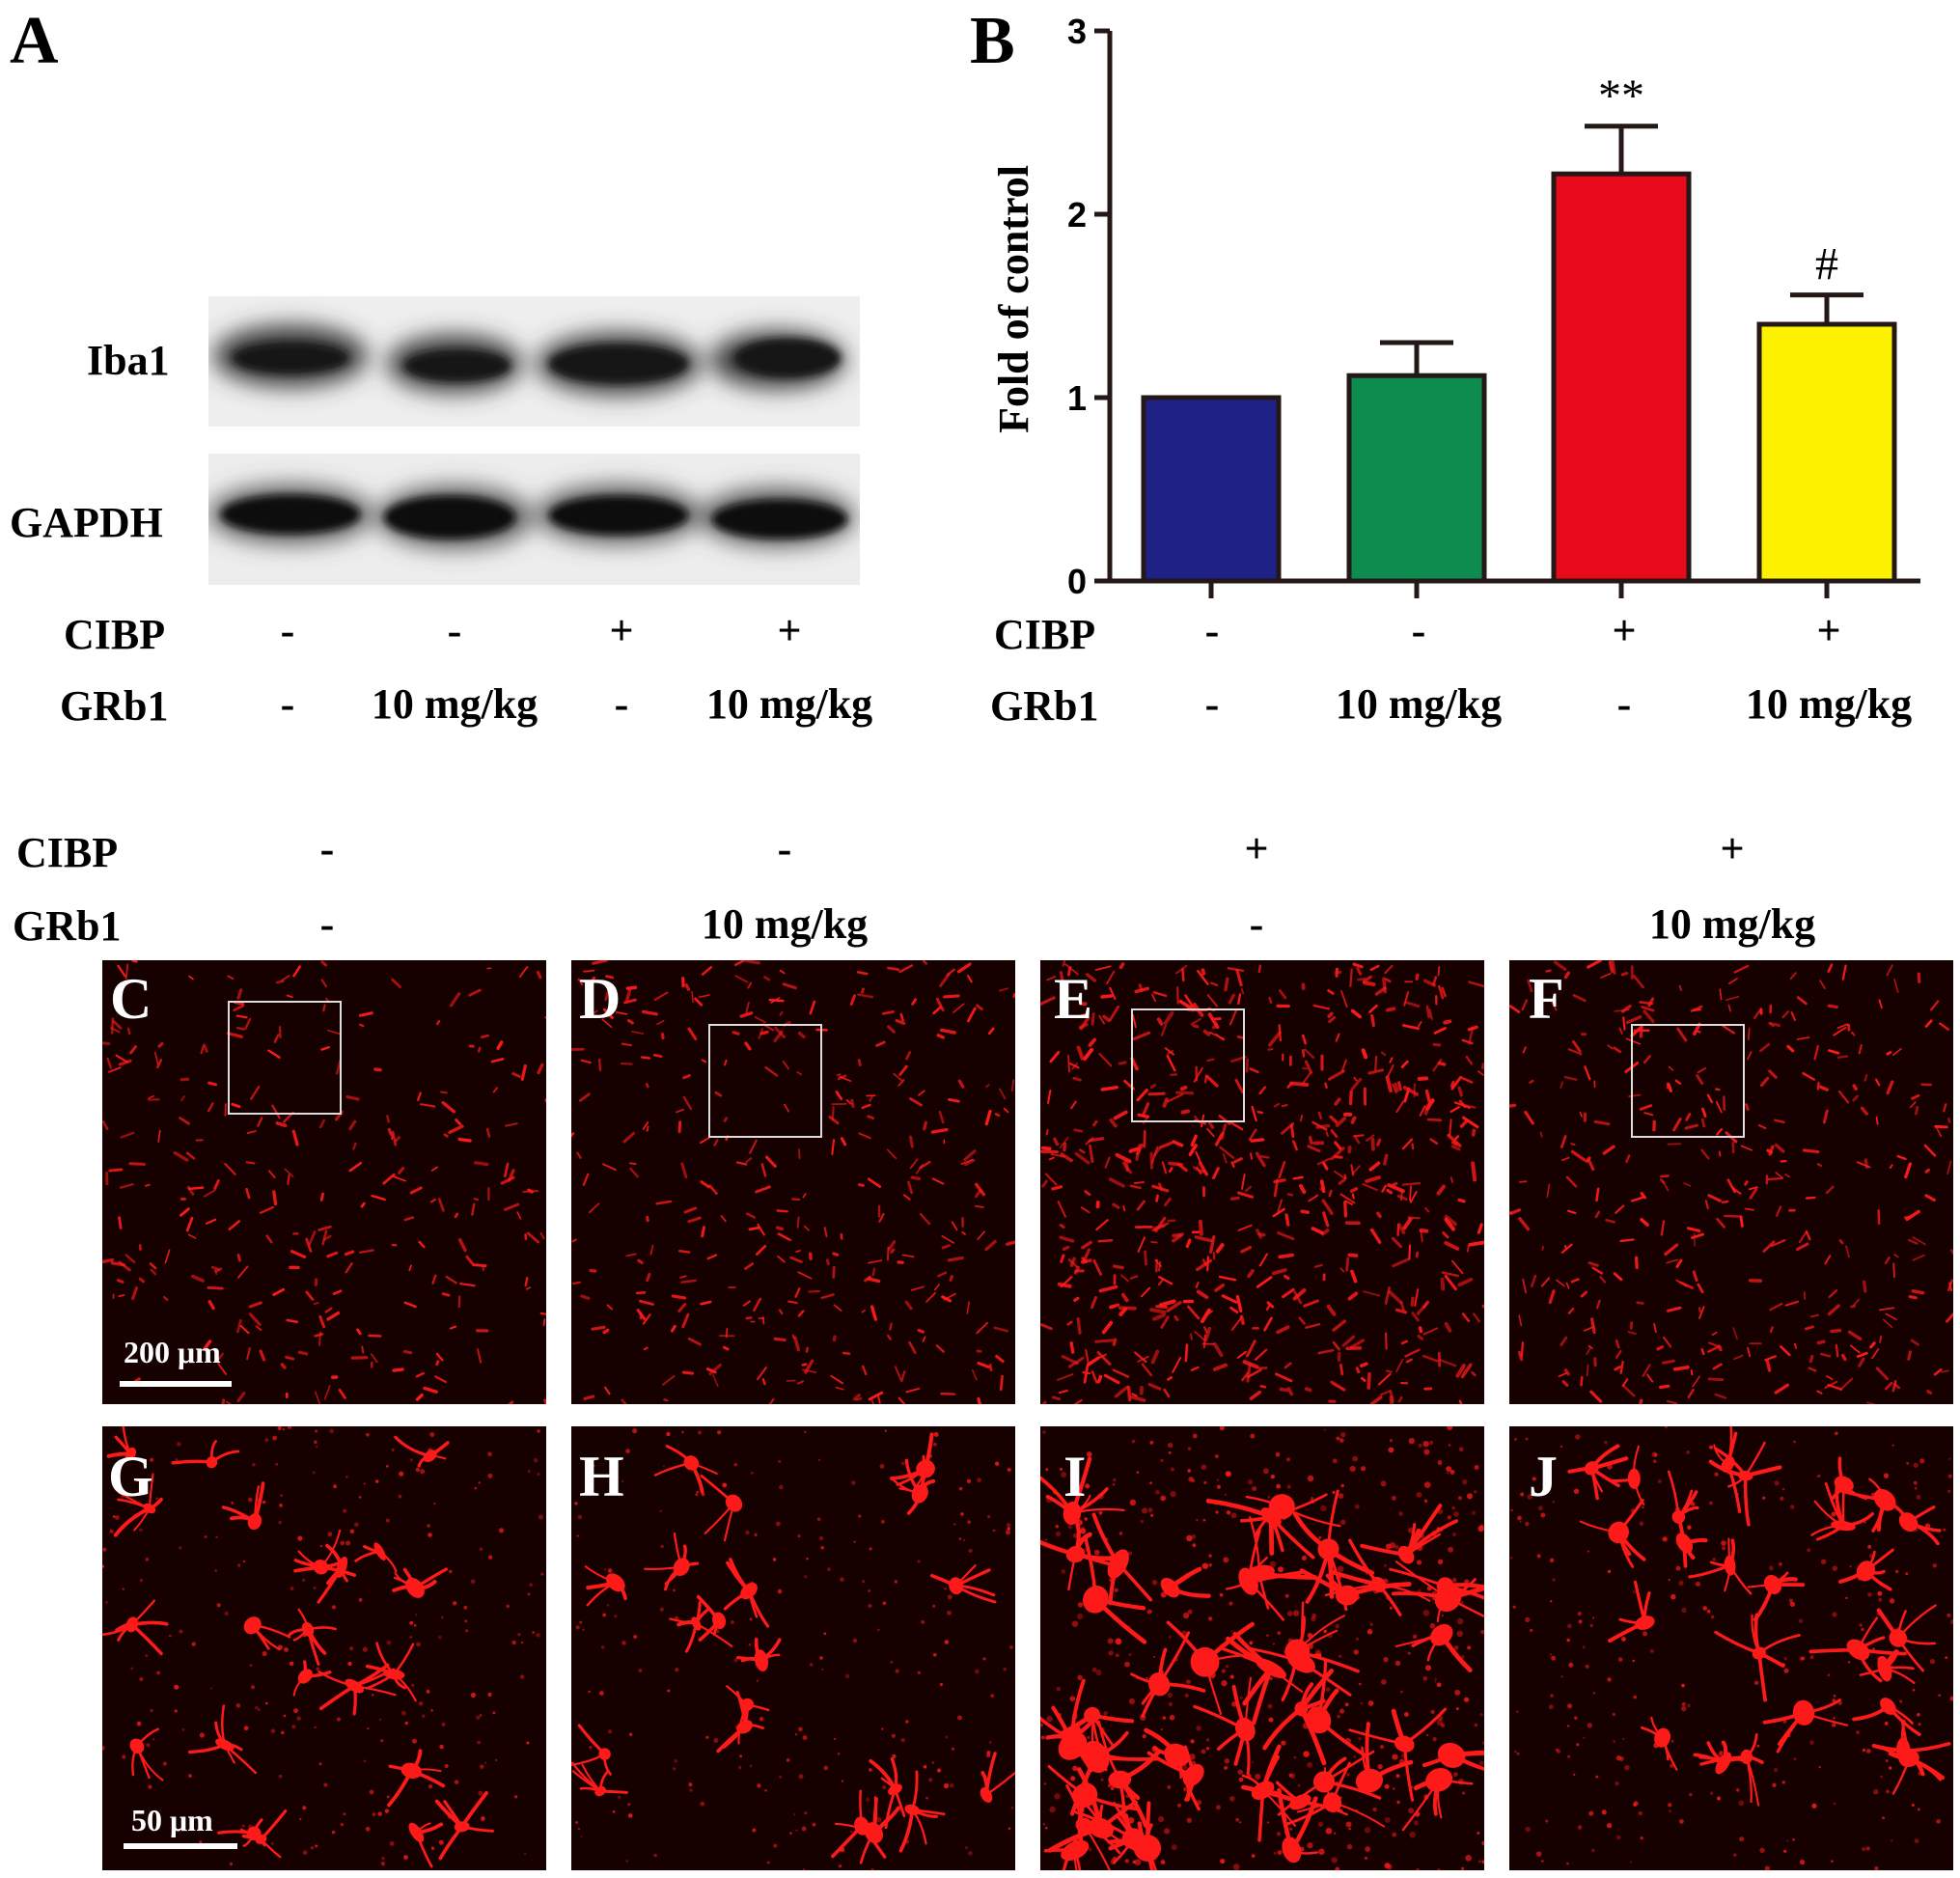 The width and height of the screenshot is (1960, 1878). I want to click on lower-cibp-label: CIBP, so click(67, 852).